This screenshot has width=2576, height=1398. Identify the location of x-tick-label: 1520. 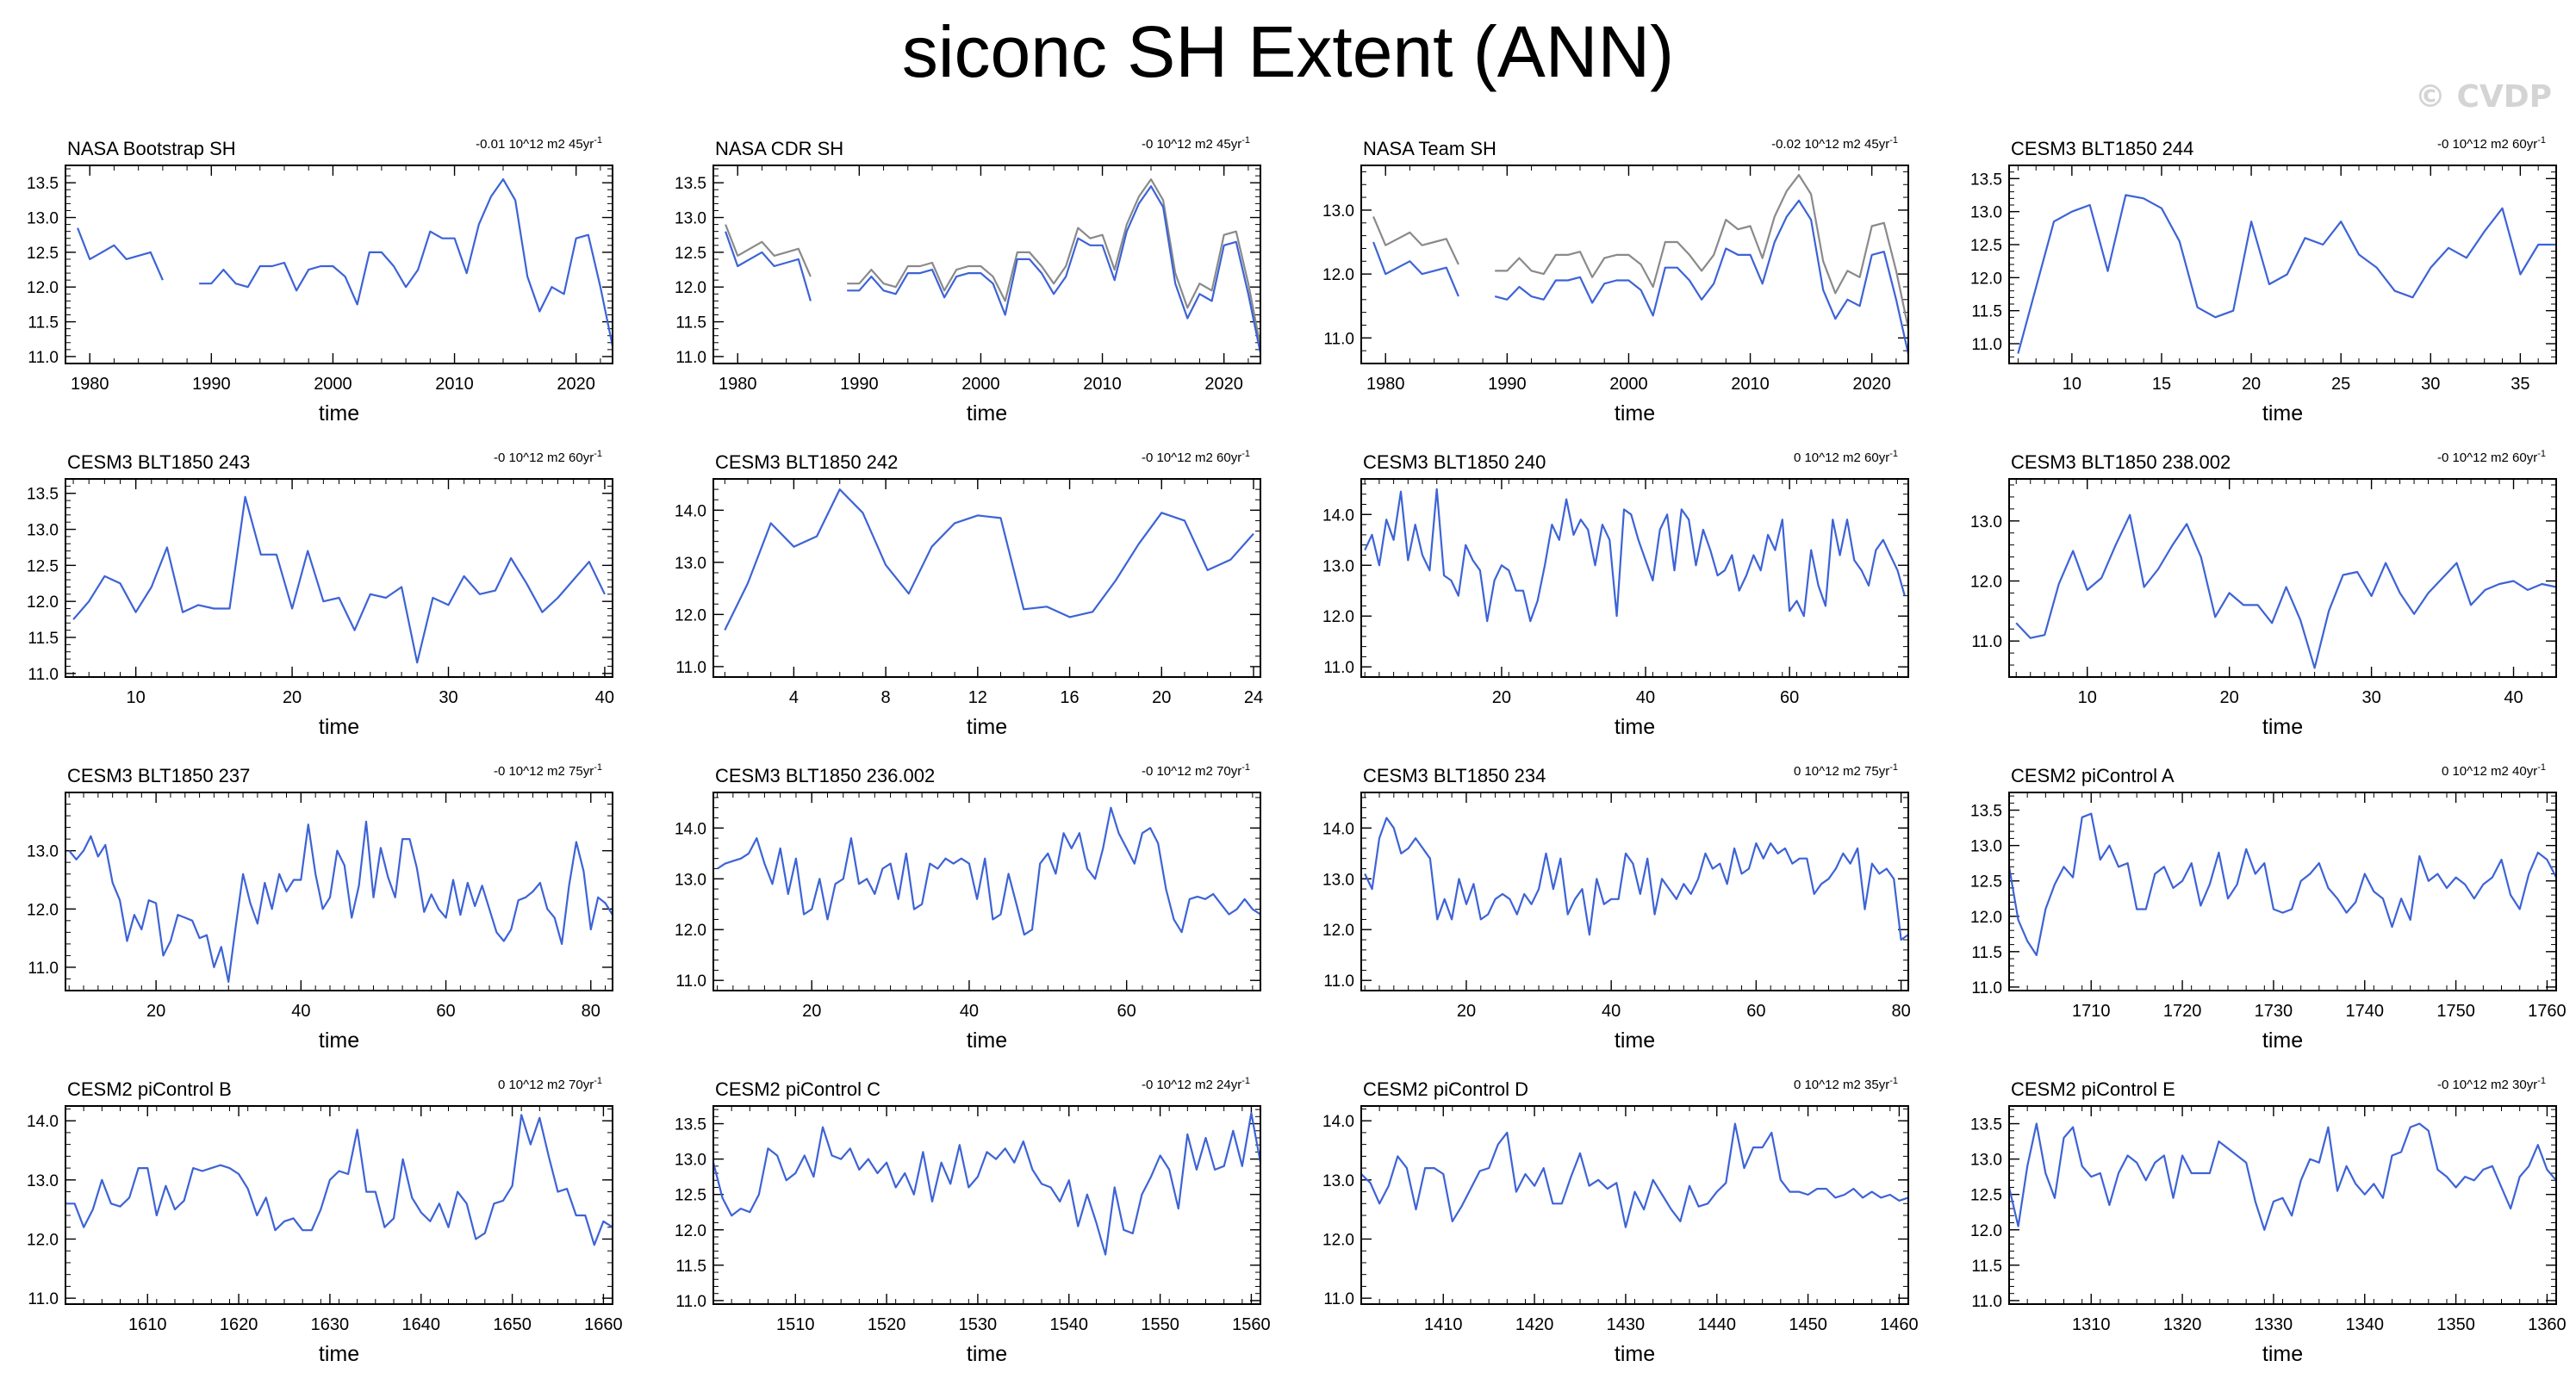
(887, 1325).